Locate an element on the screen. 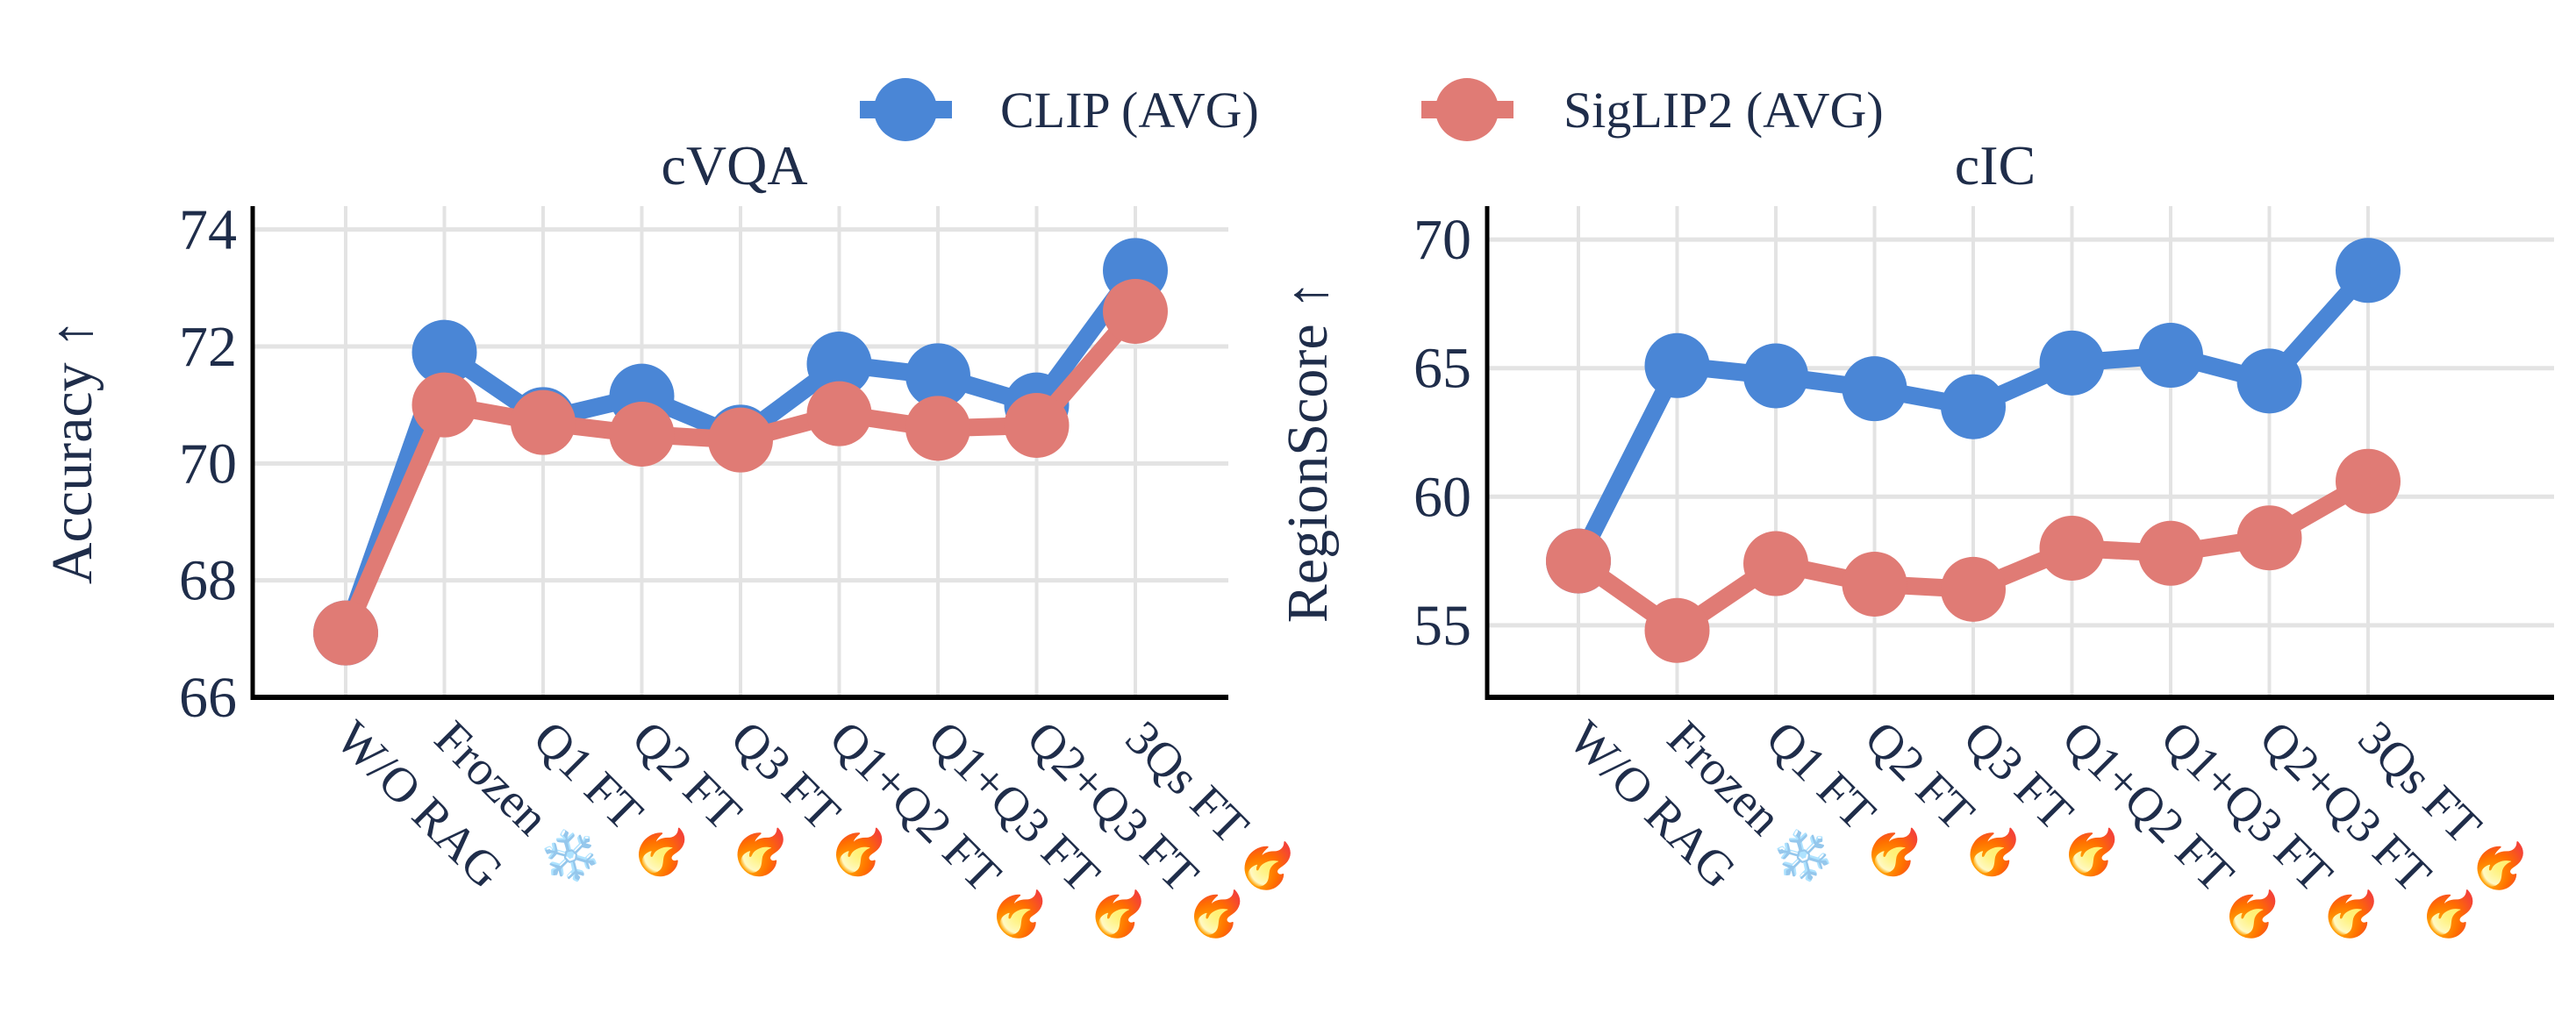 The width and height of the screenshot is (2576, 1021). chart-title: cVQA is located at coordinates (734, 165).